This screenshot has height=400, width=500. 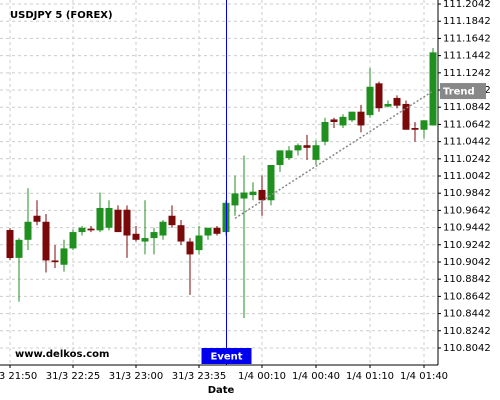 What do you see at coordinates (199, 376) in the screenshot?
I see `x-tick-label: 31/3 23:35` at bounding box center [199, 376].